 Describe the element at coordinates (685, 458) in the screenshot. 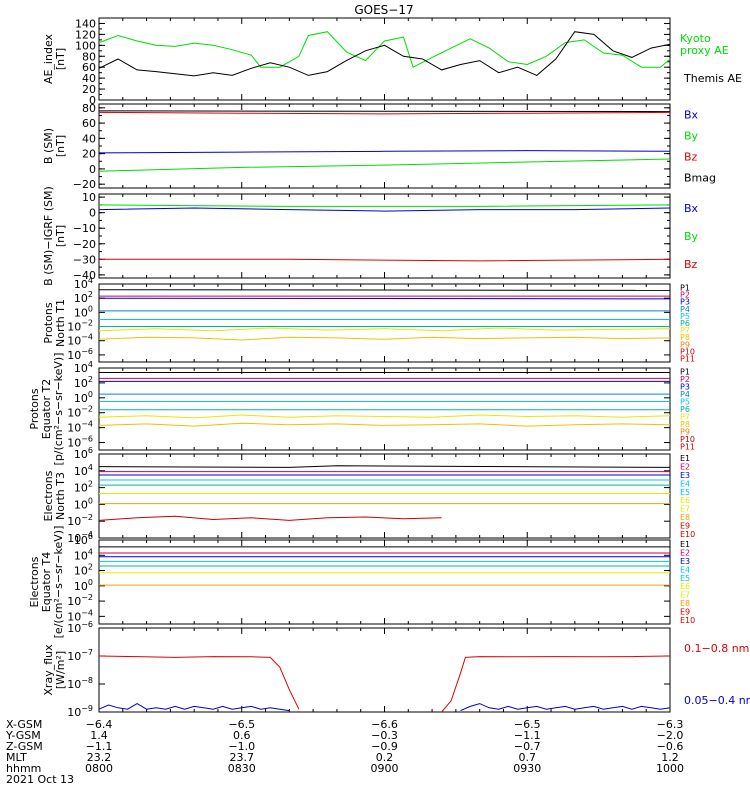

I see `legend-label: E1` at that location.